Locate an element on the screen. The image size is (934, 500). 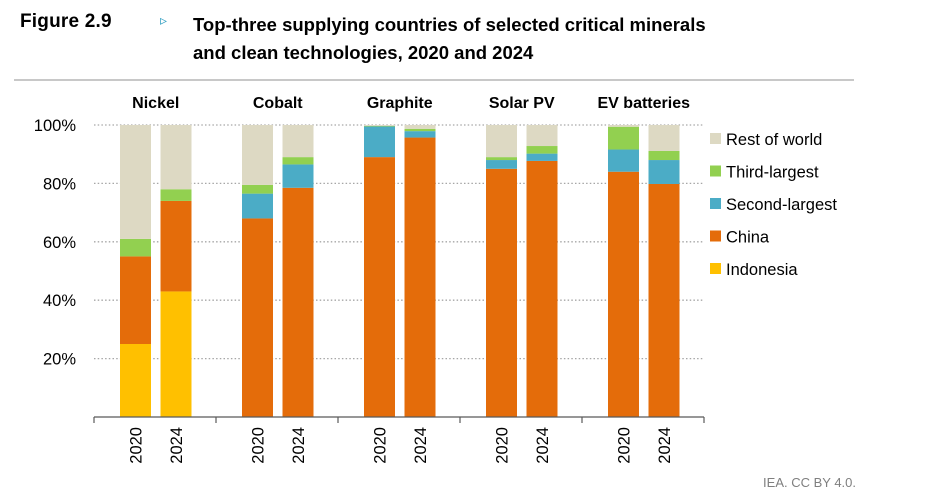
y-tick-label: 80% is located at coordinates (59, 184).